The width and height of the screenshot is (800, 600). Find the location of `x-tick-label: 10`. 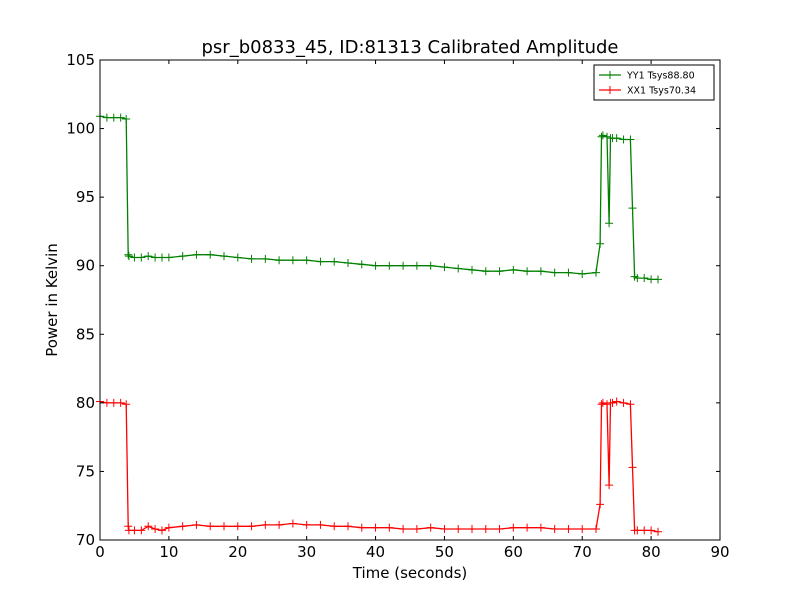

x-tick-label: 10 is located at coordinates (168, 552).